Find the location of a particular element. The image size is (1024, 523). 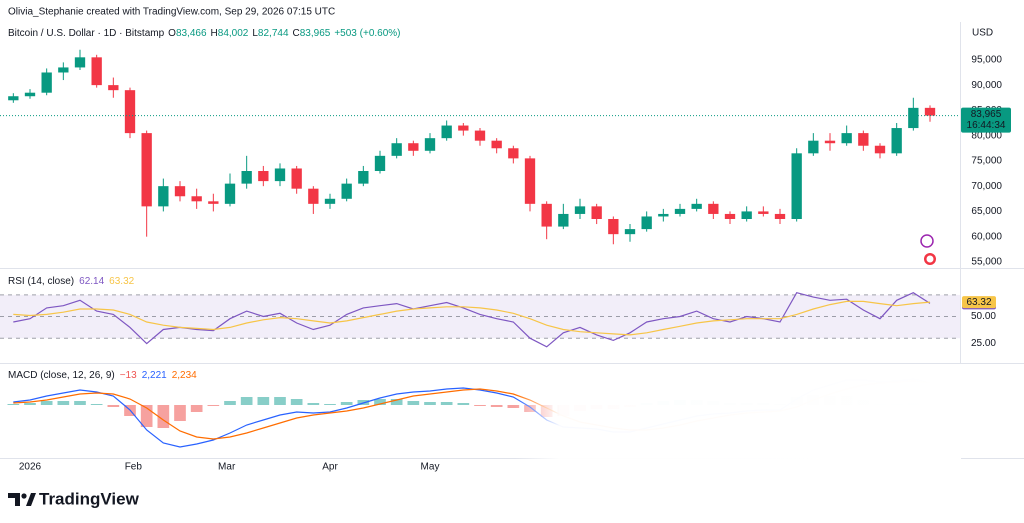

x-tick-label: 2026 is located at coordinates (30, 467).